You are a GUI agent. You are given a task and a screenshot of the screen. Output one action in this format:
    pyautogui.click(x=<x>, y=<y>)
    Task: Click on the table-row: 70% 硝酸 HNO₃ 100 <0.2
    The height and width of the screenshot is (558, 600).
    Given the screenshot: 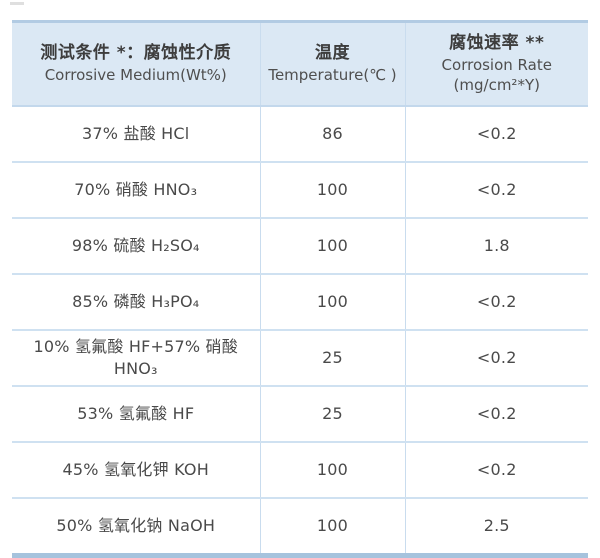 What is the action you would take?
    pyautogui.click(x=300, y=189)
    